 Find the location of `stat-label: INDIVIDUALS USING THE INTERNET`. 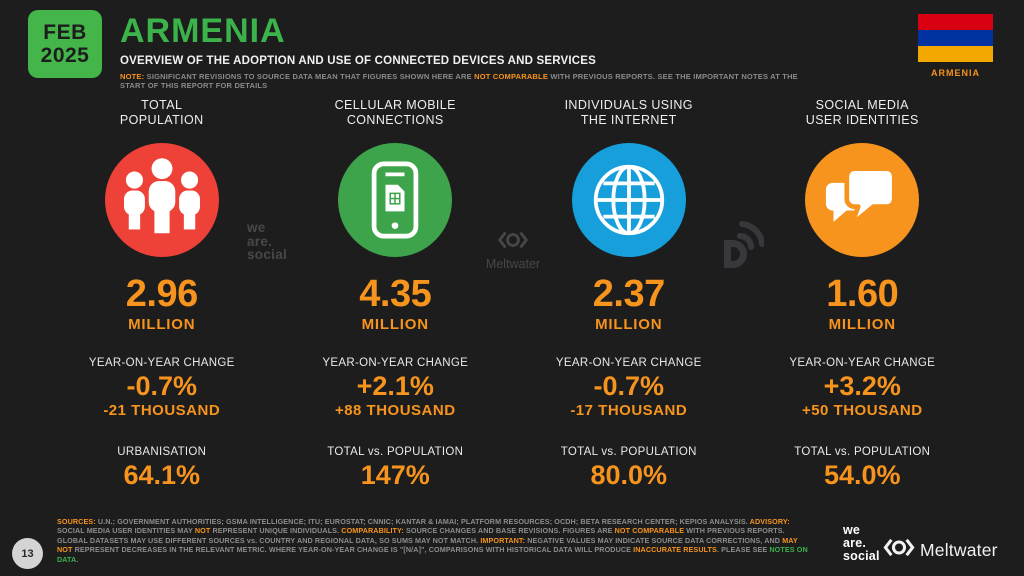

stat-label: INDIVIDUALS USING THE INTERNET is located at coordinates (628, 112).